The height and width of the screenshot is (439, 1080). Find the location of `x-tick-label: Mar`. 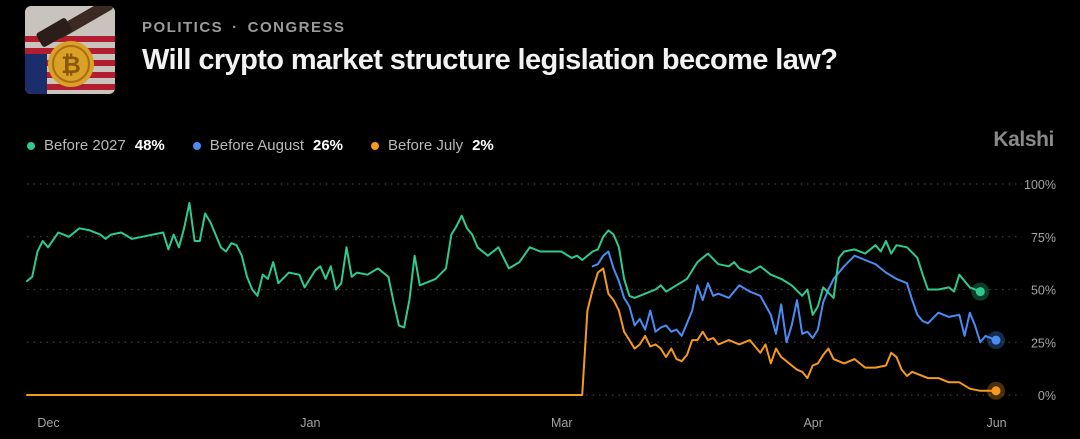

x-tick-label: Mar is located at coordinates (562, 423).